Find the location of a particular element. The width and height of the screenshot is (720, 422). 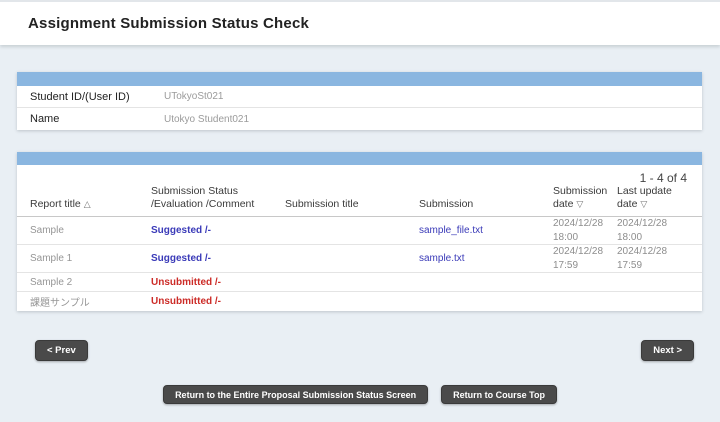

student-name-row: Name Utokyo Student021 is located at coordinates (359, 119).